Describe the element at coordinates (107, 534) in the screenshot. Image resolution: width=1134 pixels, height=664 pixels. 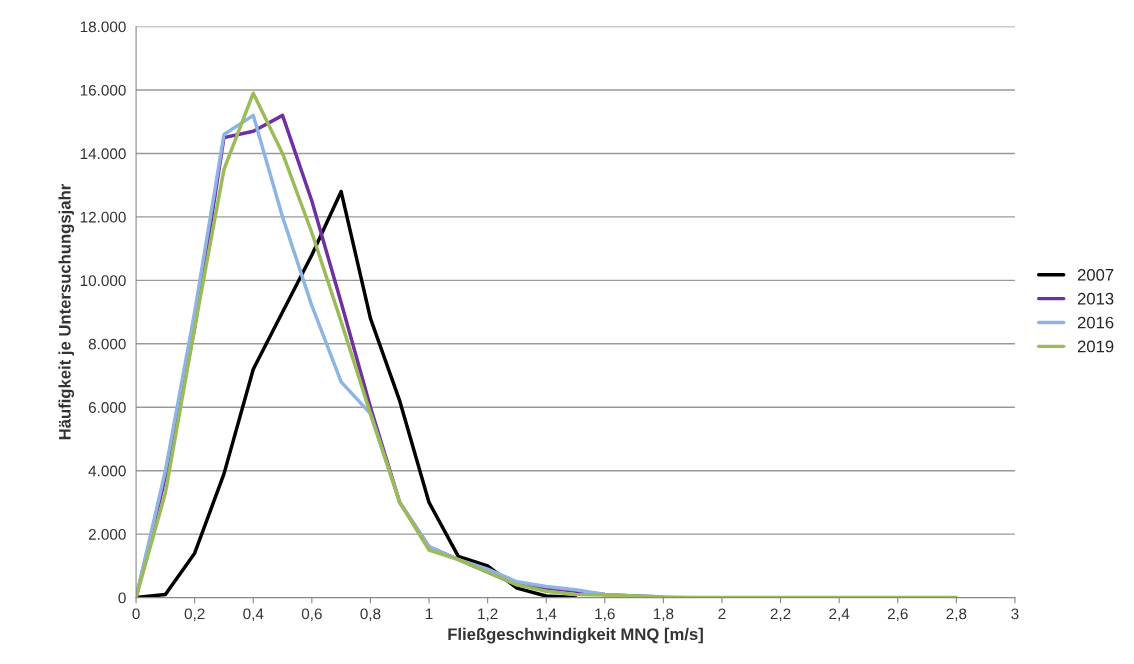
I see `y-tick-label: 2.000` at that location.